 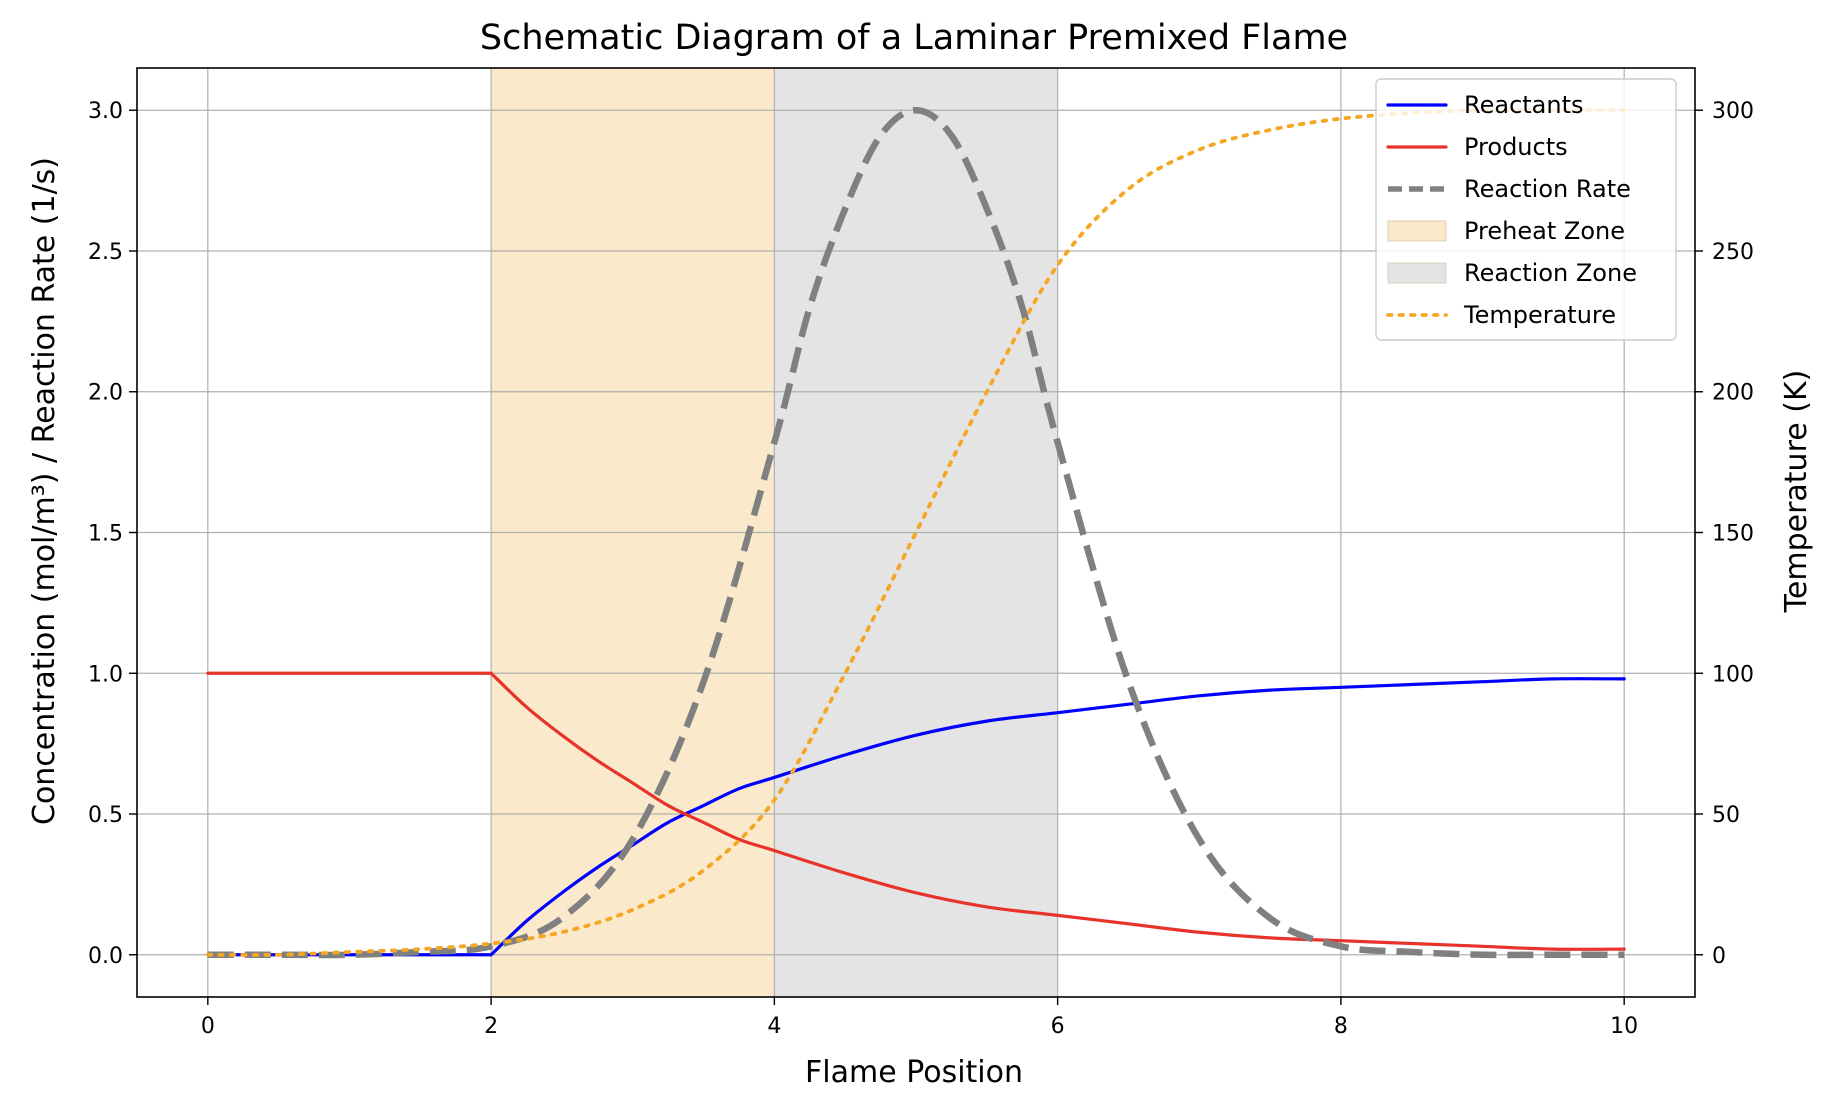 What do you see at coordinates (1550, 273) in the screenshot?
I see `legend-label-reaction-zone: Reaction Zone` at bounding box center [1550, 273].